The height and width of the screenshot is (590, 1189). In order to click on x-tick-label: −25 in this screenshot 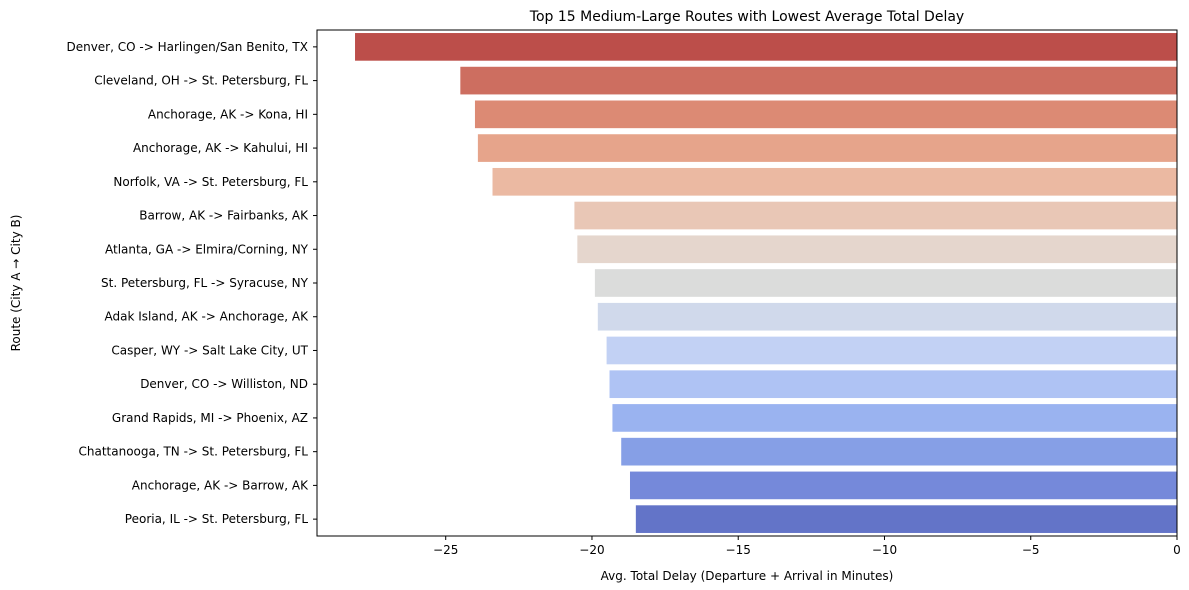, I will do `click(445, 550)`.